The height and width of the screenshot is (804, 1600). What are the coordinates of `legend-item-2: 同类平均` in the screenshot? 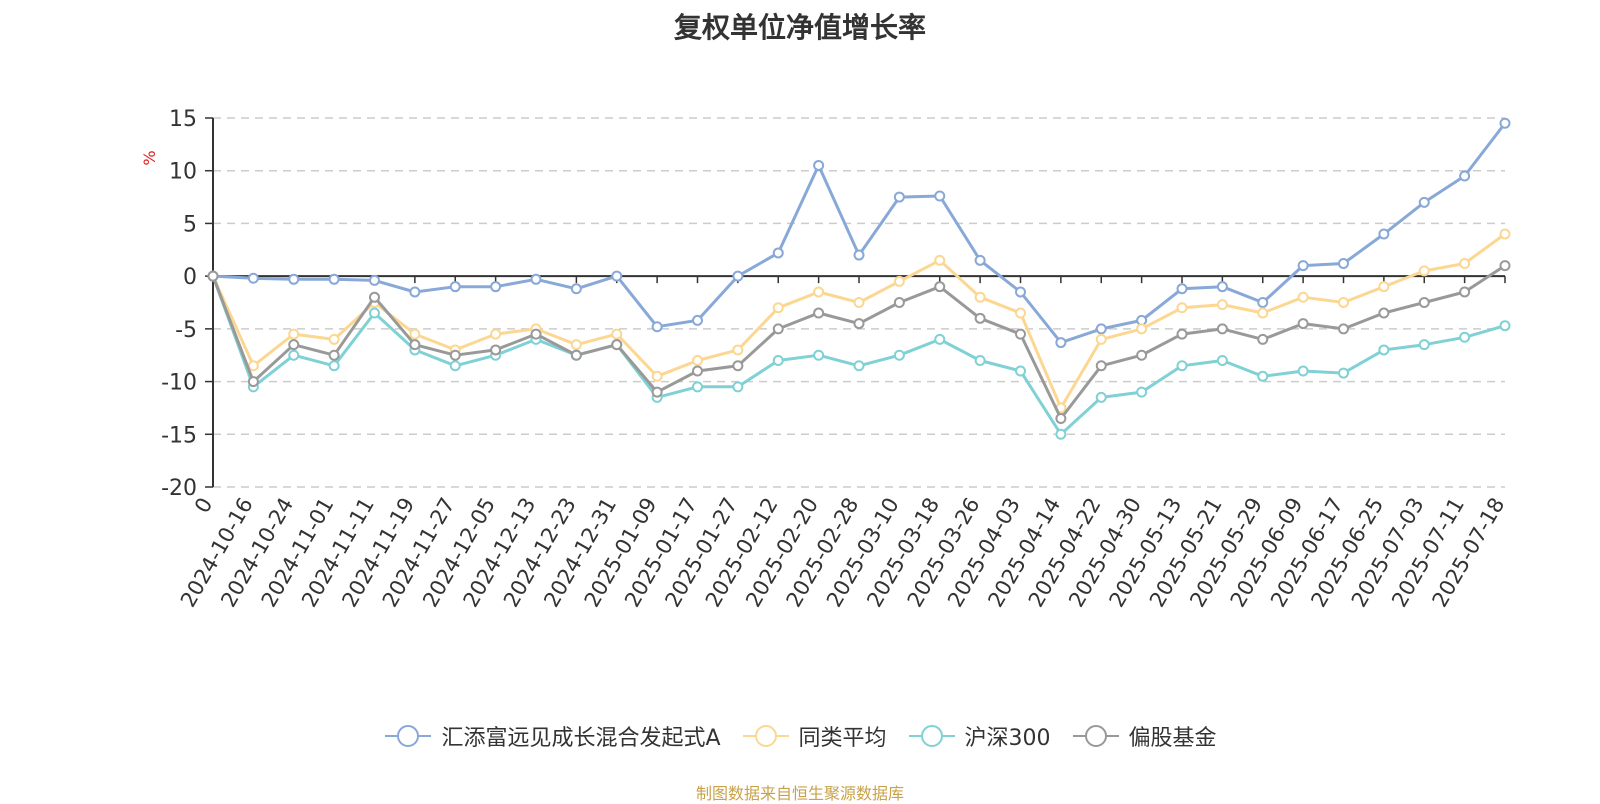 It's located at (814, 736).